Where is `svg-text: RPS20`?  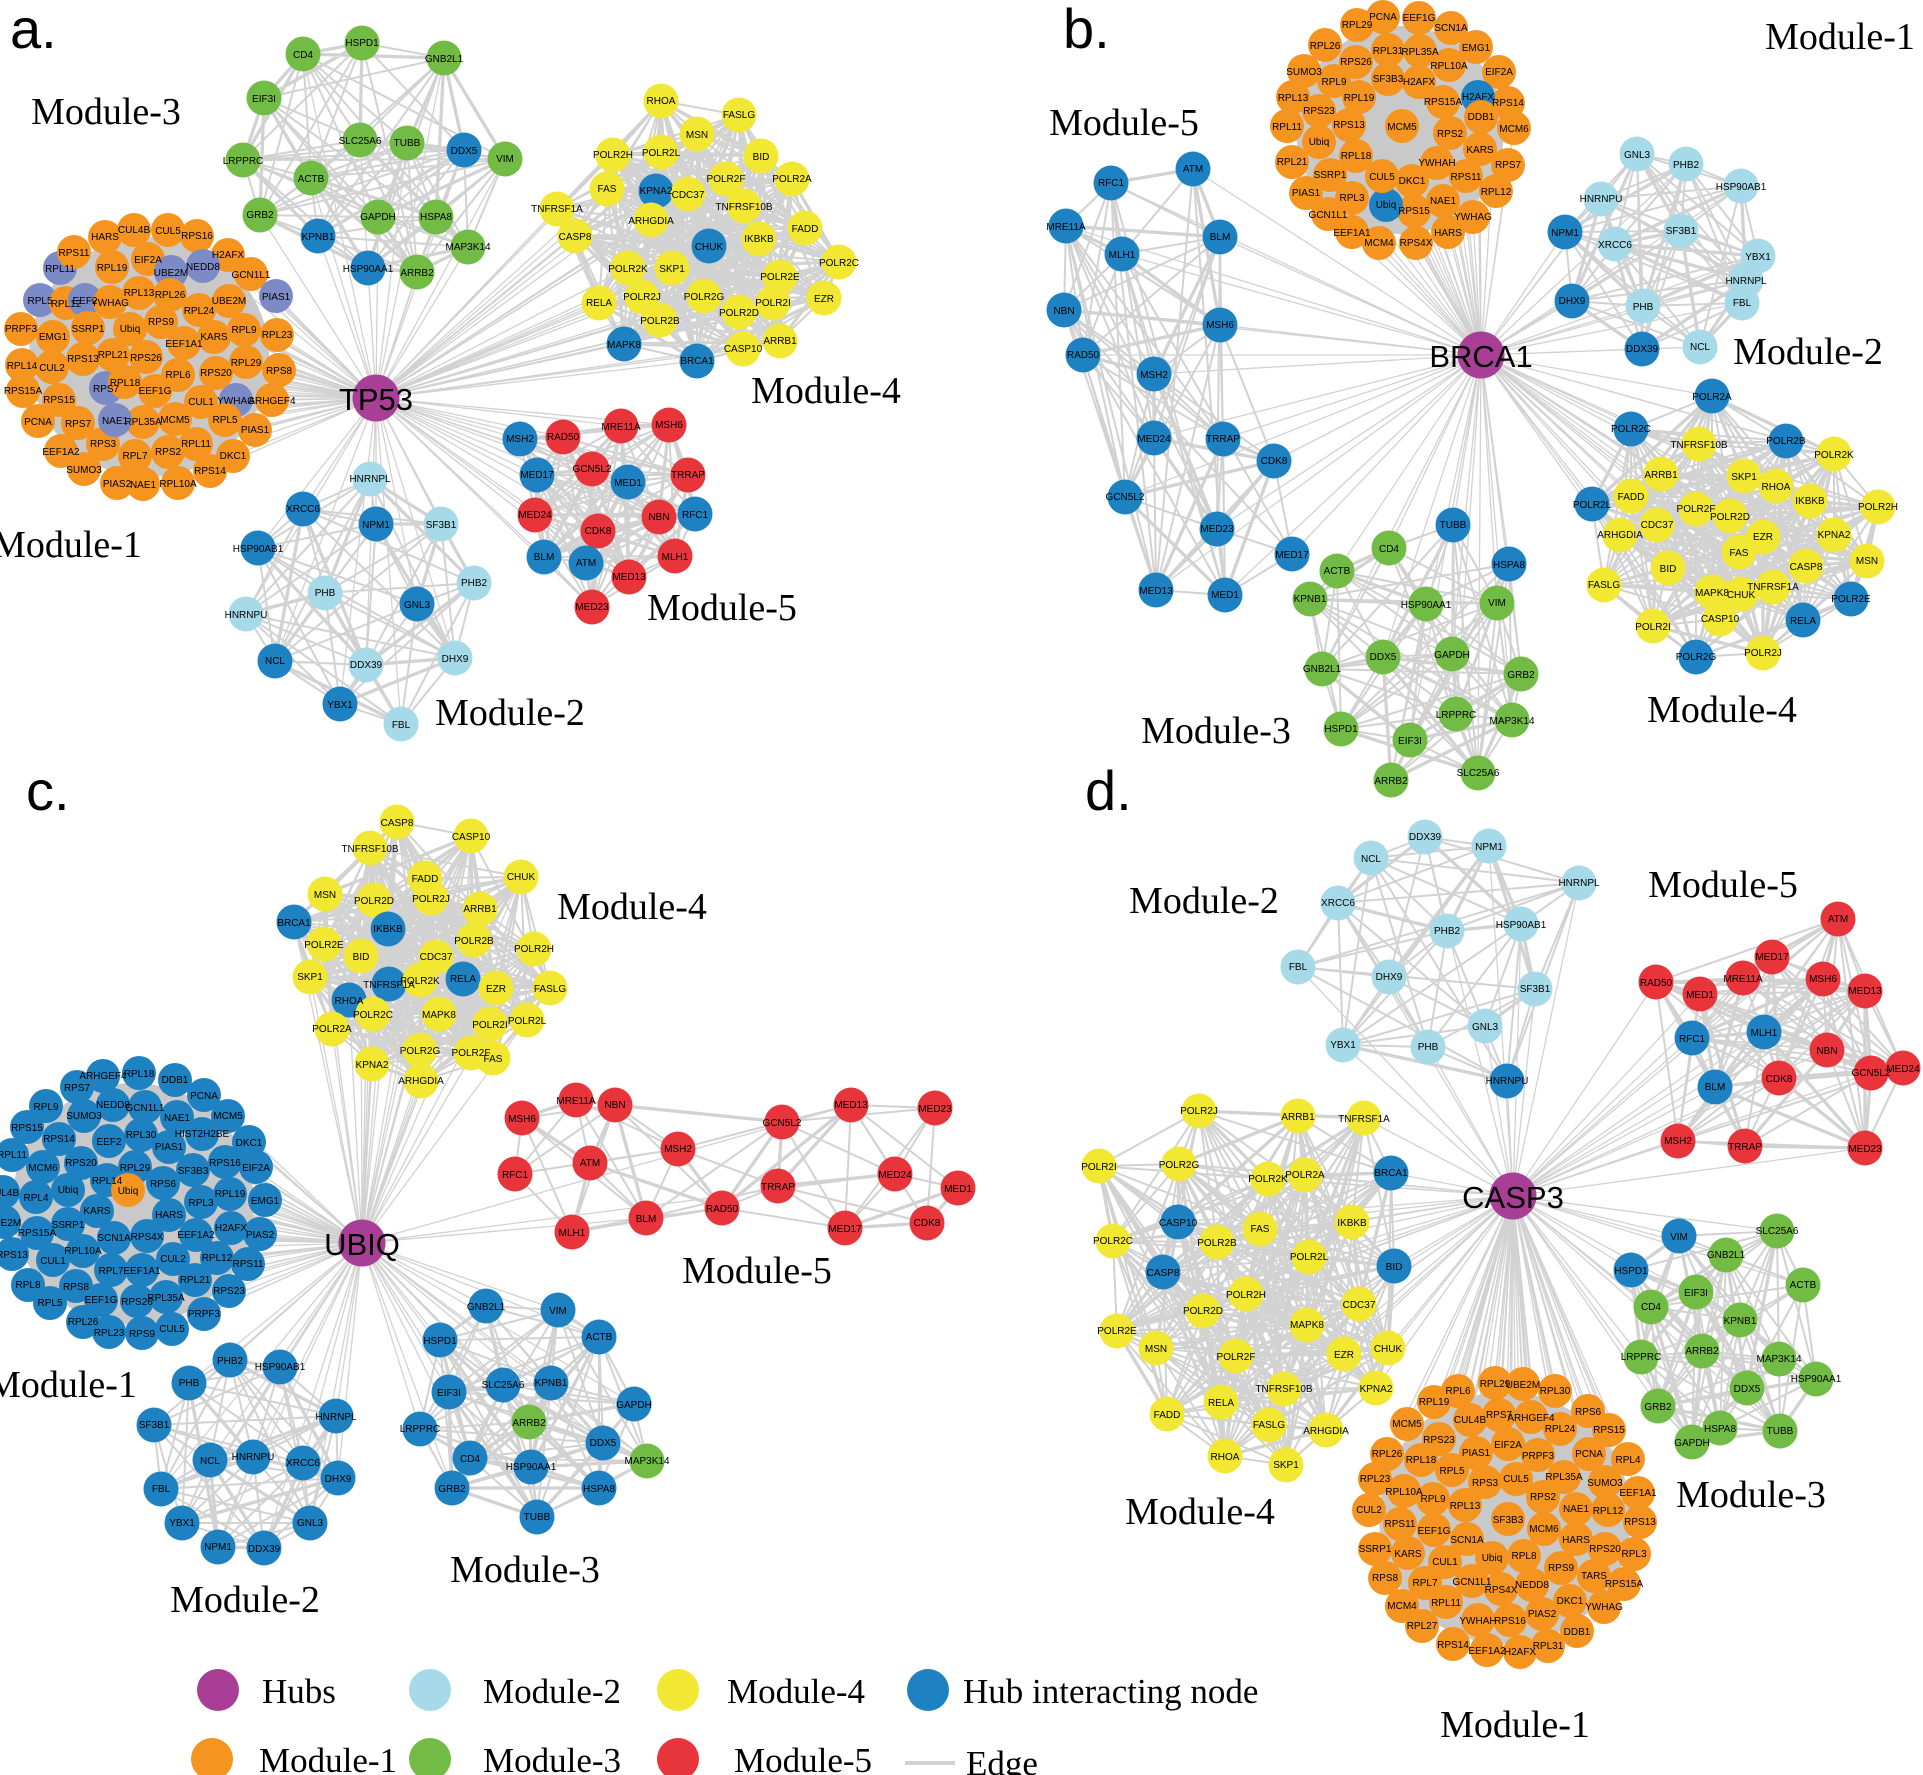
svg-text: RPS20 is located at coordinates (81, 1163).